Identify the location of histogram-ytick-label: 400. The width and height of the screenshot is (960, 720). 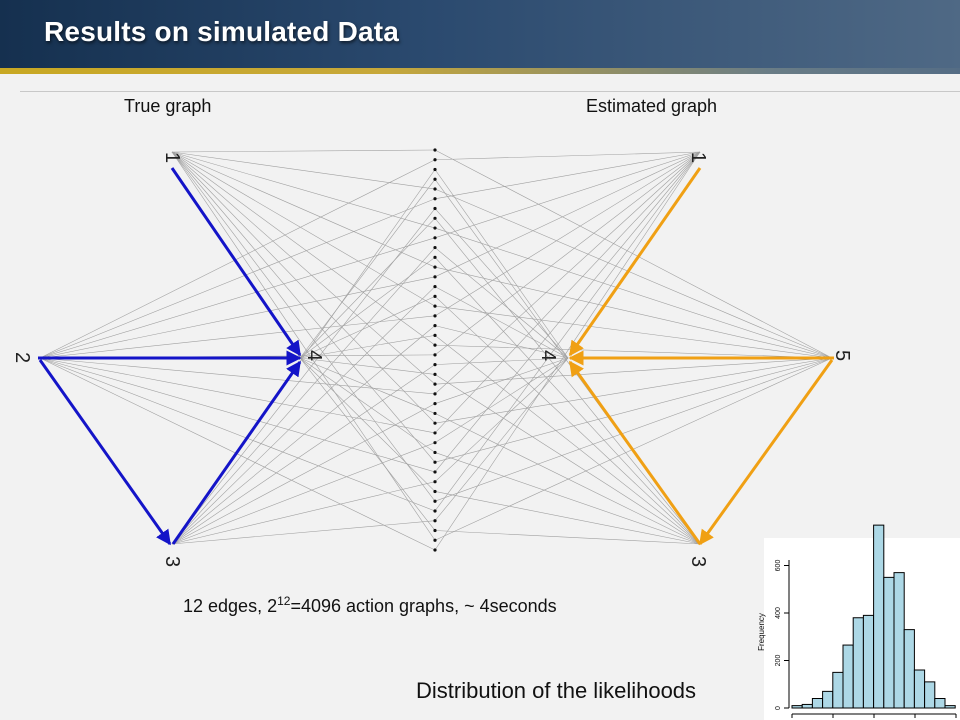
(778, 613).